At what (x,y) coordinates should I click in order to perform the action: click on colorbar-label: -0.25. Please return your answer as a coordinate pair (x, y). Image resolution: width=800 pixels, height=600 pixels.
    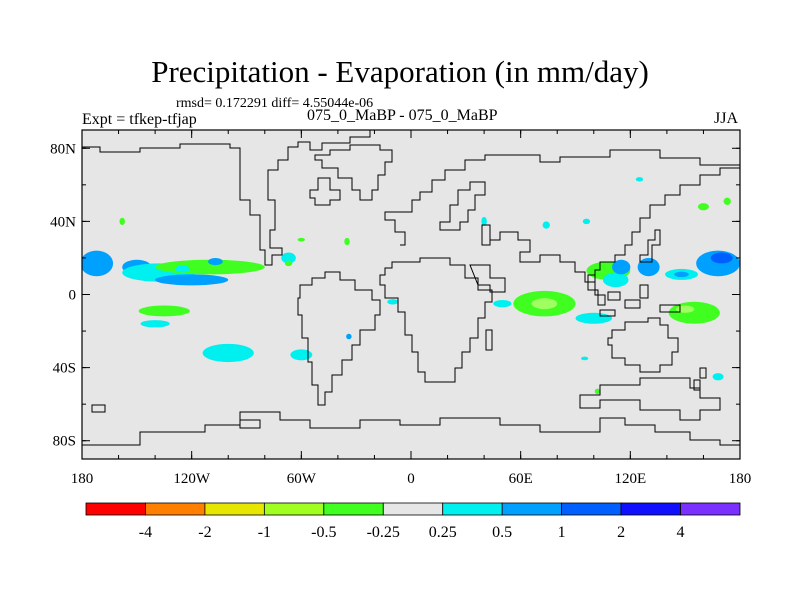
    Looking at the image, I should click on (383, 532).